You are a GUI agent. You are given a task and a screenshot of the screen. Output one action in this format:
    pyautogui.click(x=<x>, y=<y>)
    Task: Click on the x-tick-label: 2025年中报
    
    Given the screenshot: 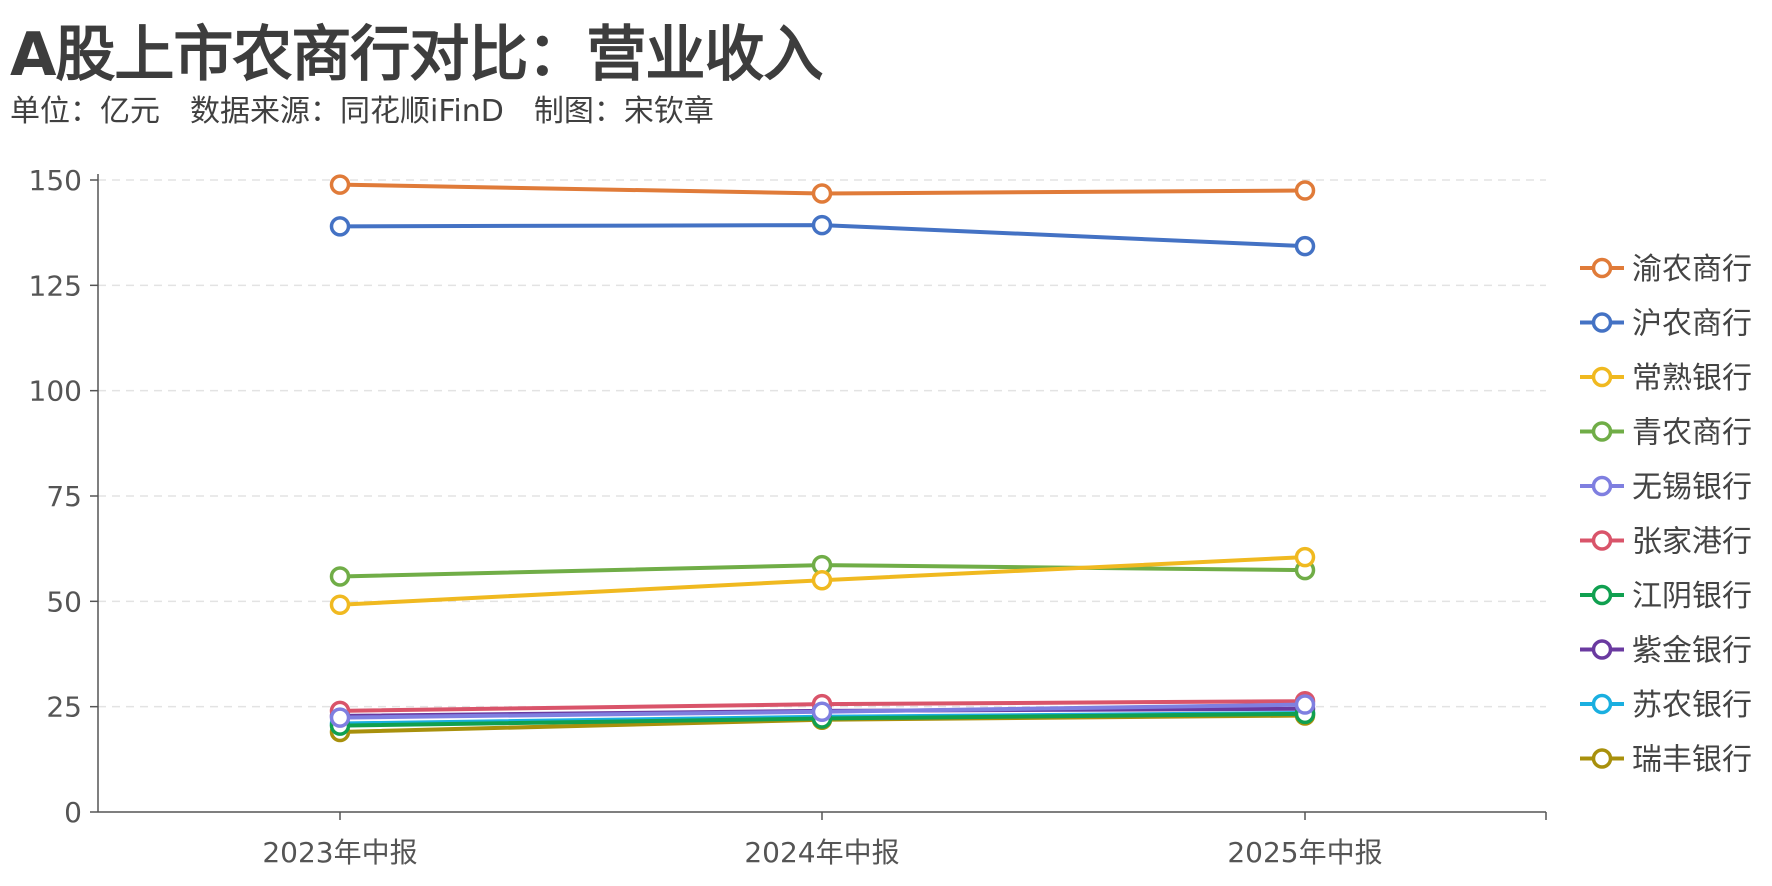 What is the action you would take?
    pyautogui.click(x=1304, y=852)
    